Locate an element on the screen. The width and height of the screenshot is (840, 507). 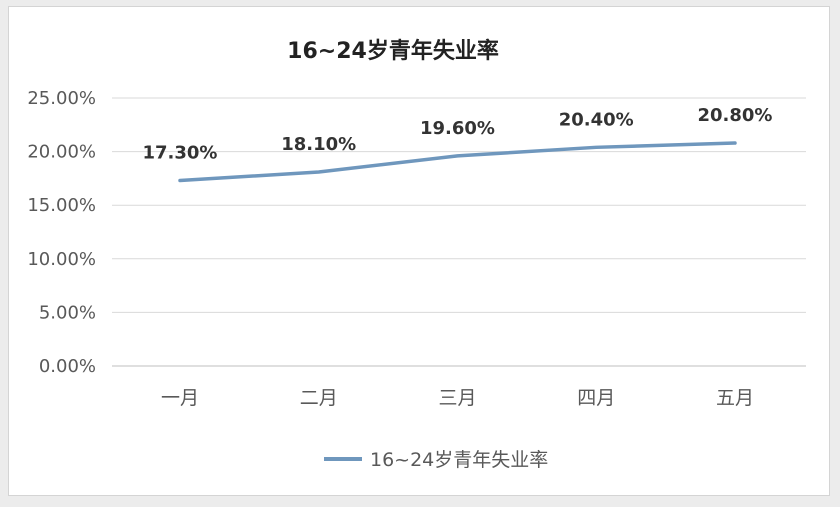
data-labels: 17.30% 18.10% 19.60% 20.40% 20.80% is located at coordinates (458, 134).